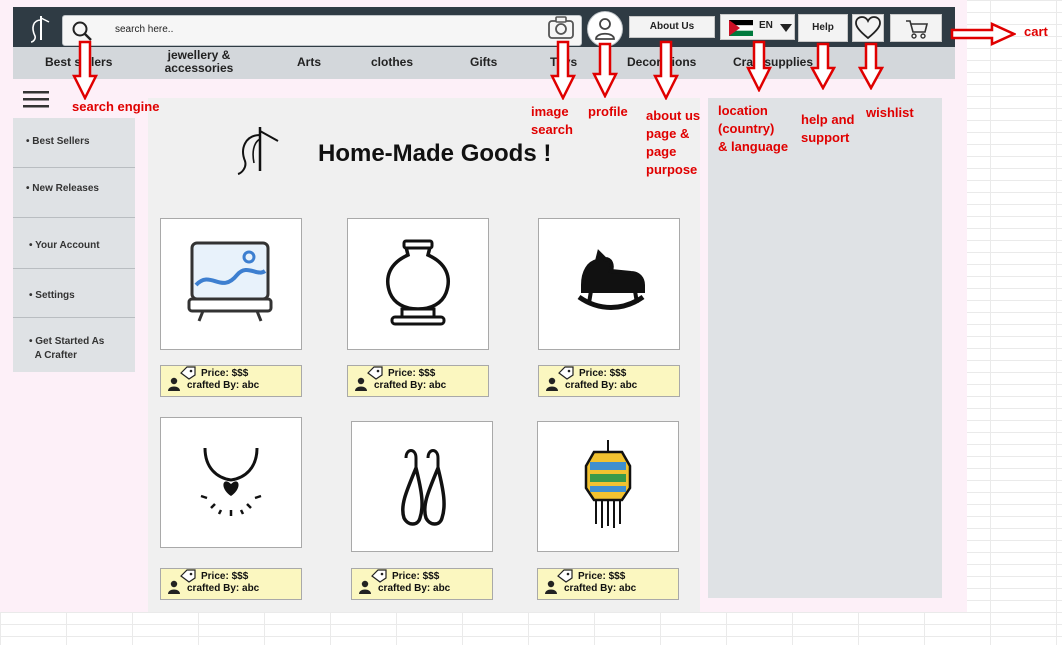 The image size is (1062, 645). Describe the element at coordinates (983, 34) in the screenshot. I see `annotation-arrow-right-icon` at that location.